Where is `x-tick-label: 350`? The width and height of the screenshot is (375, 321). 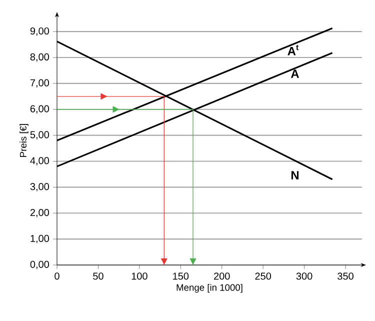 x-tick-label: 350 is located at coordinates (346, 276).